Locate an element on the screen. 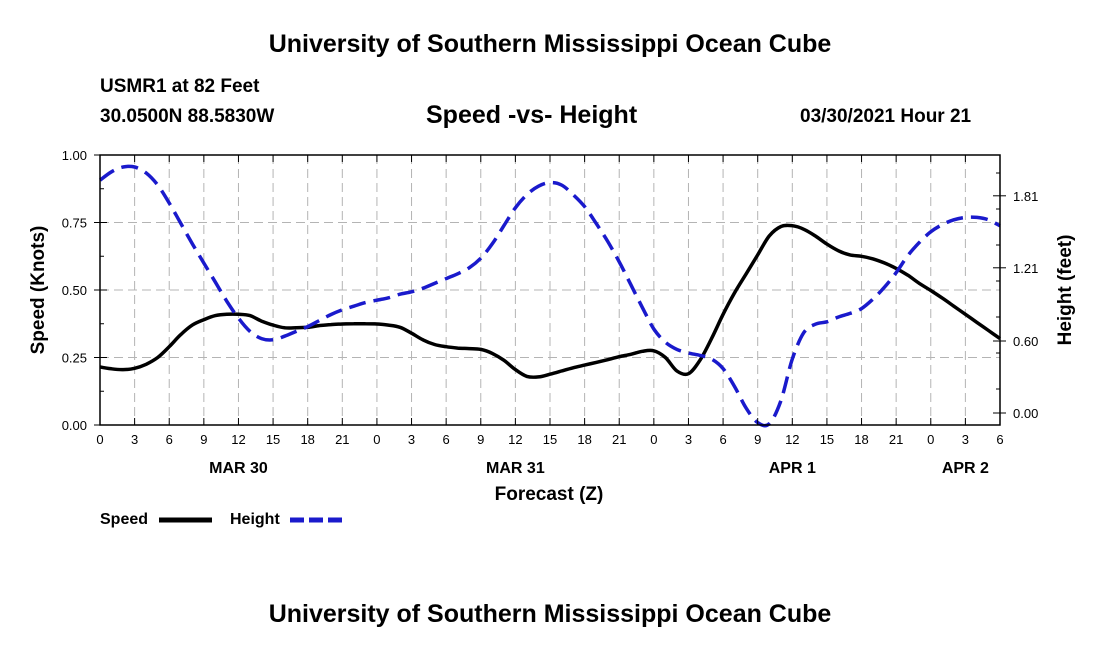 This screenshot has width=1100, height=650. y-tick-label: 1.00 is located at coordinates (74, 155).